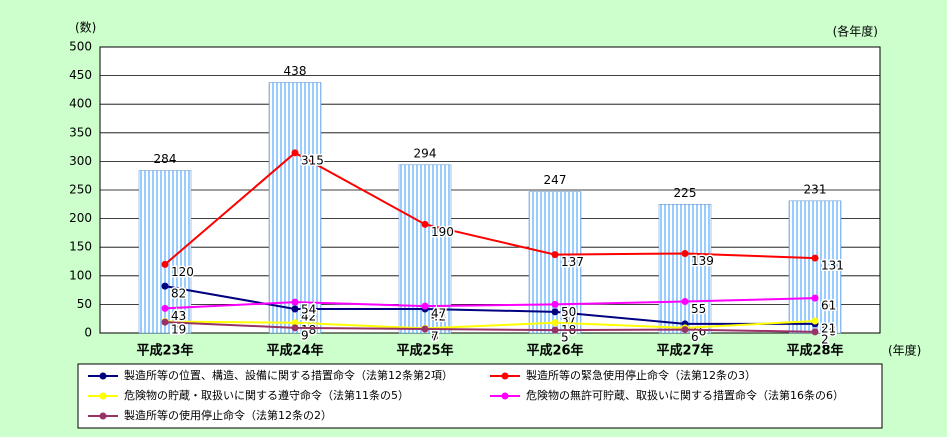 This screenshot has width=947, height=437. Describe the element at coordinates (182, 272) in the screenshot. I see `value-label: 120` at that location.